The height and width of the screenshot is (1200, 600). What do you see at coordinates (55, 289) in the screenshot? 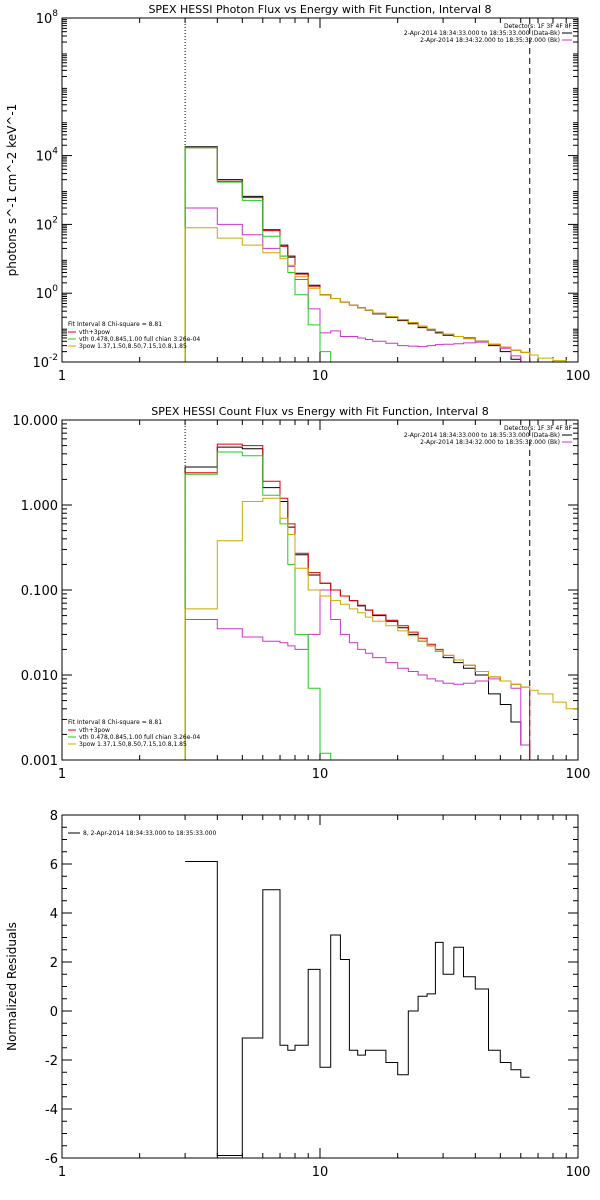
I see `y-tick-exponent: 0` at bounding box center [55, 289].